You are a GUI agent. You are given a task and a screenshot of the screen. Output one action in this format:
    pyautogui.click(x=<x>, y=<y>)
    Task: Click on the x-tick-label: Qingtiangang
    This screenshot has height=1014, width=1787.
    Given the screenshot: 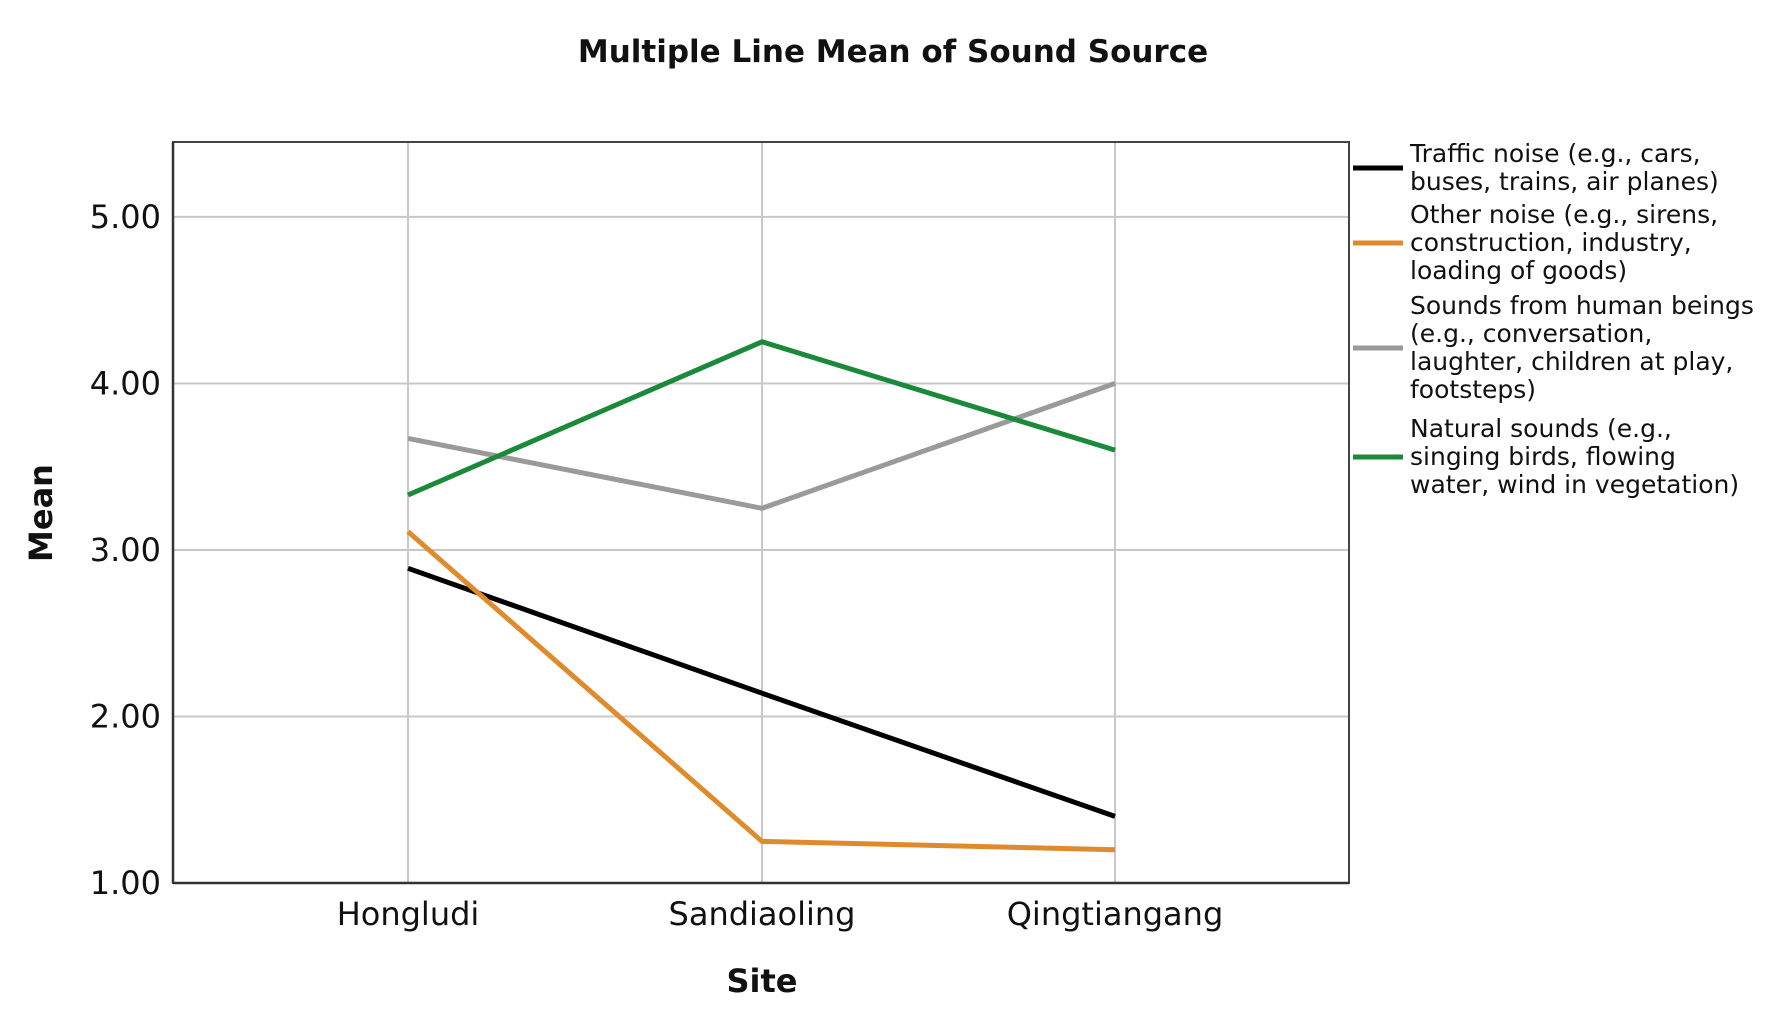 What is the action you would take?
    pyautogui.click(x=1115, y=914)
    